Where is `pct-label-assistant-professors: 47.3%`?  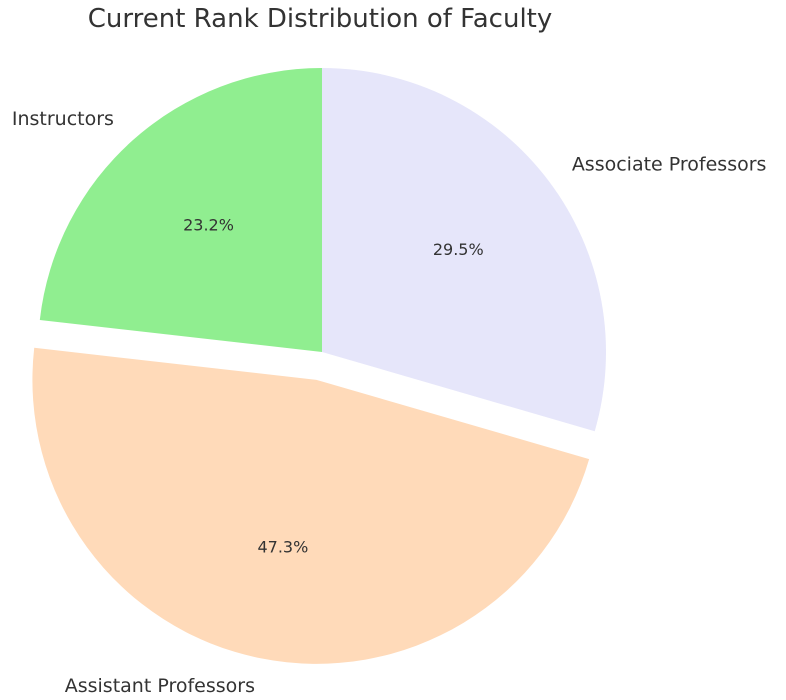 pct-label-assistant-professors: 47.3% is located at coordinates (282, 546).